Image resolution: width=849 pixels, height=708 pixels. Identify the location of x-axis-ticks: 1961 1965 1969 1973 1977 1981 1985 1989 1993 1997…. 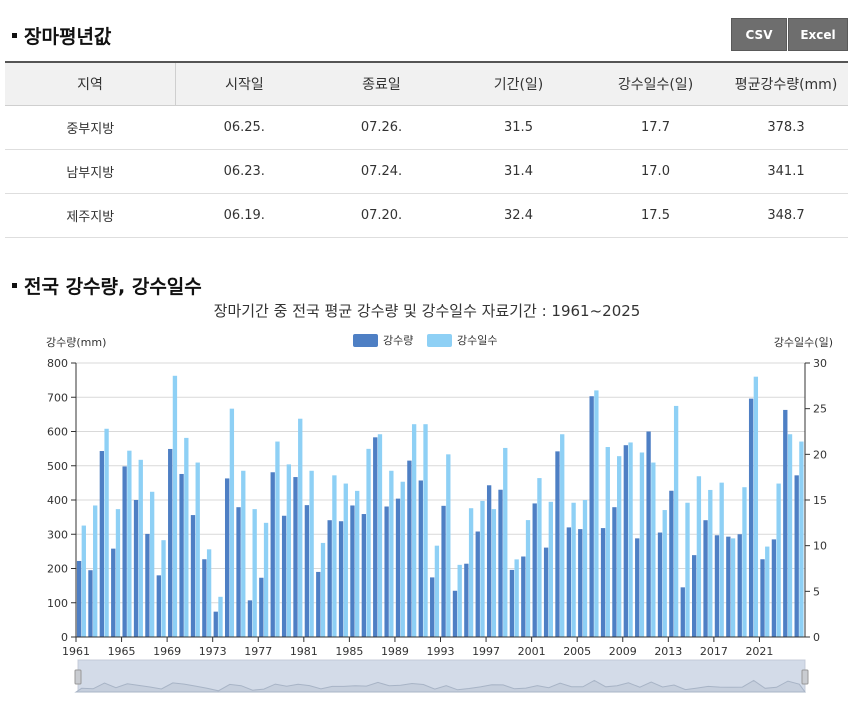
(417, 647).